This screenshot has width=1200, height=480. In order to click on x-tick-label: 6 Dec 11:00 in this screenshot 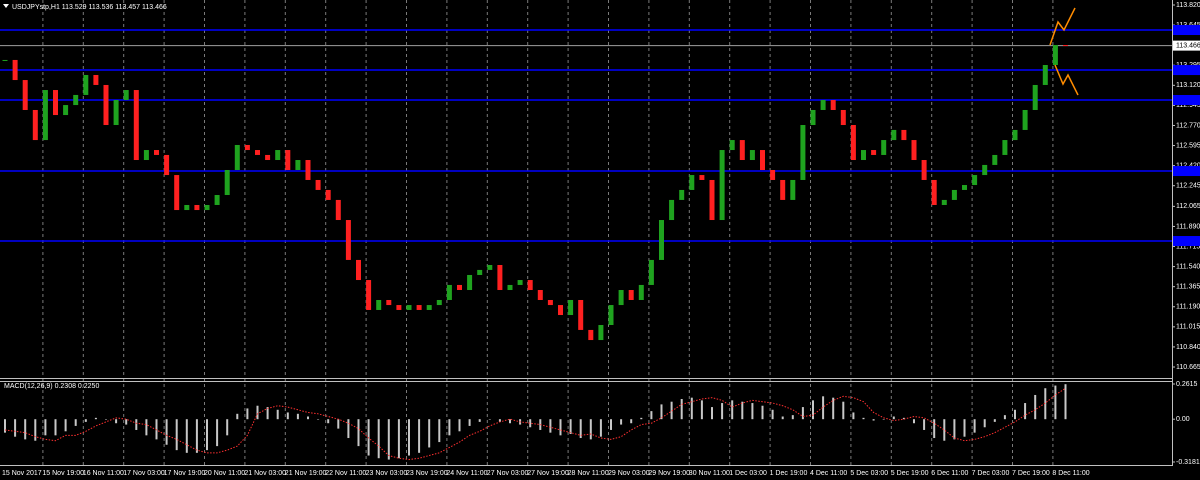, I will do `click(949, 473)`.